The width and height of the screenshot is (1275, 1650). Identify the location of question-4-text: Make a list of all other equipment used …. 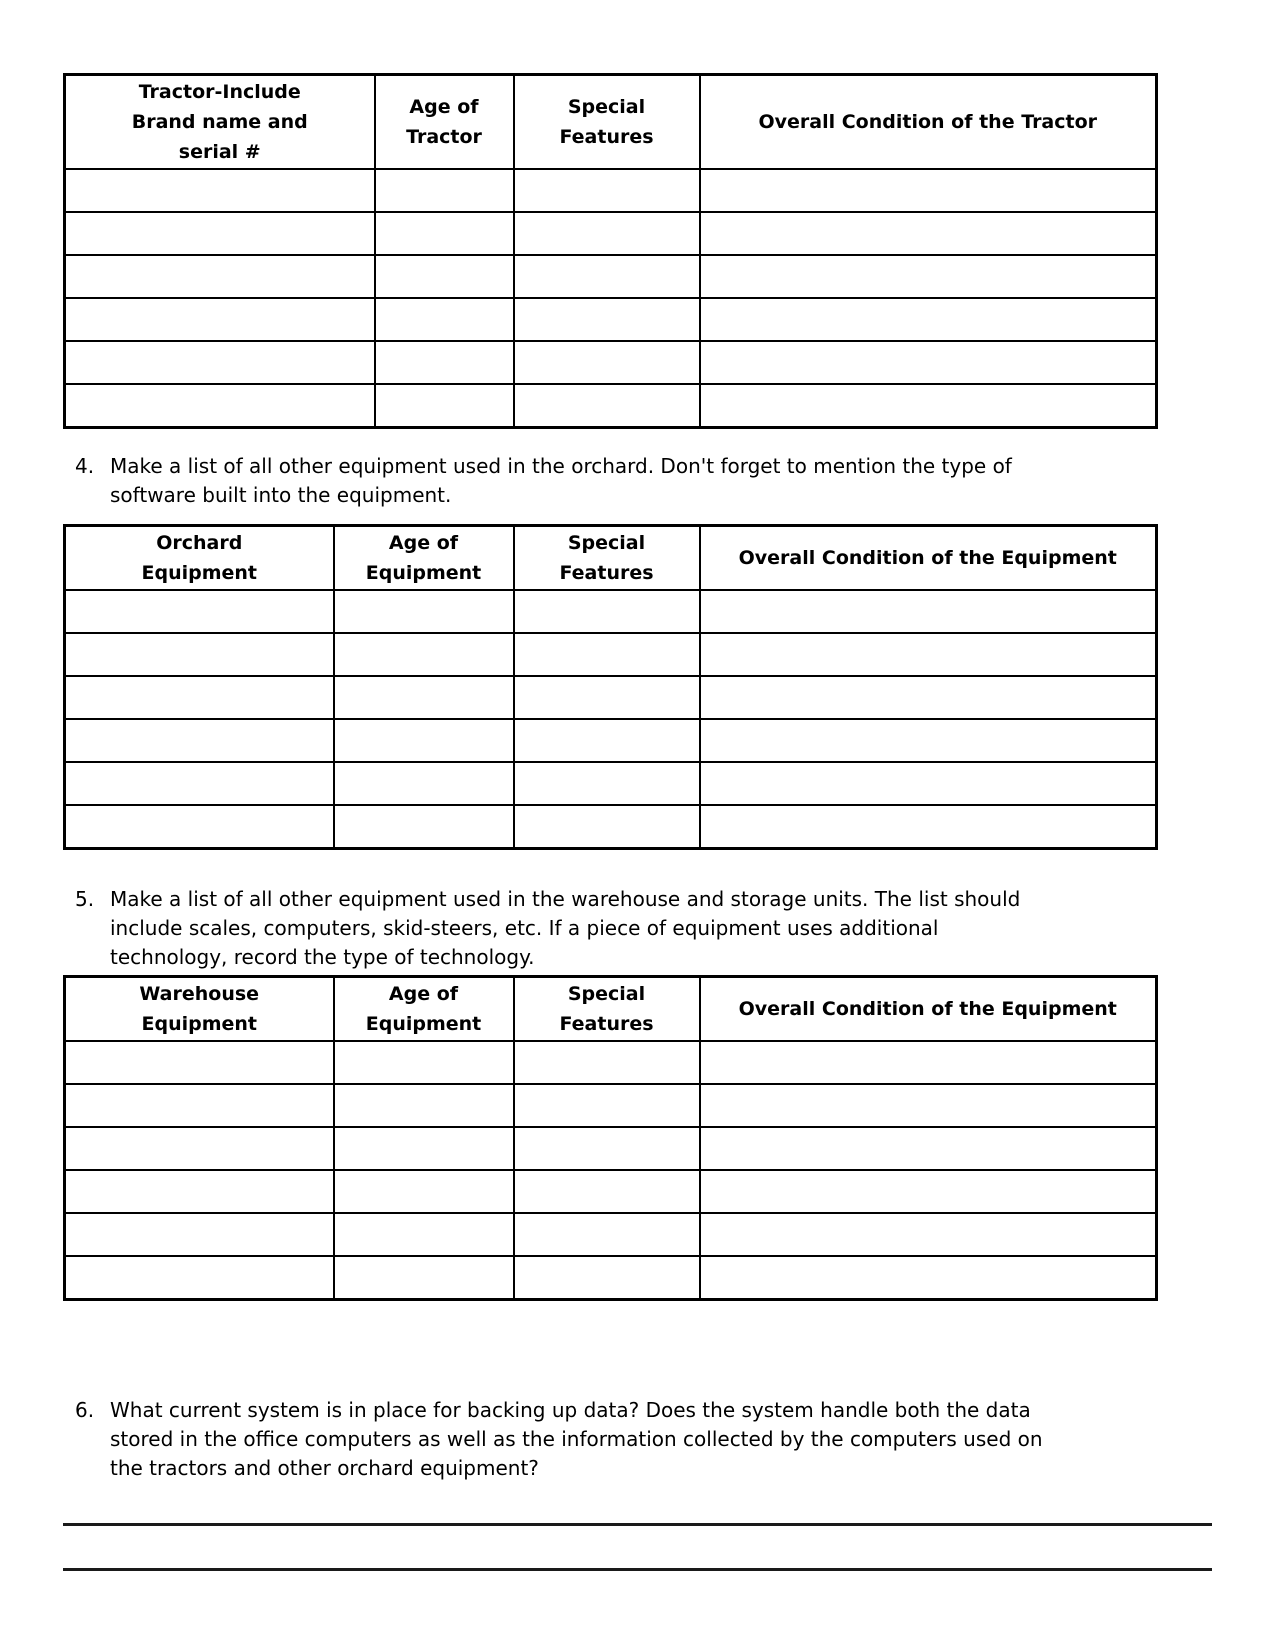
(561, 480).